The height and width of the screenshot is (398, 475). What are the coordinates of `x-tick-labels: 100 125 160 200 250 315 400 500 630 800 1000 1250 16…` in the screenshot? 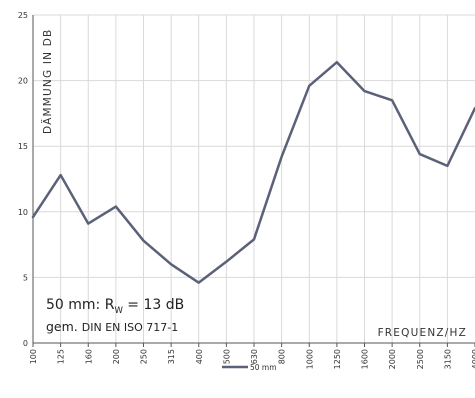 It's located at (252, 359).